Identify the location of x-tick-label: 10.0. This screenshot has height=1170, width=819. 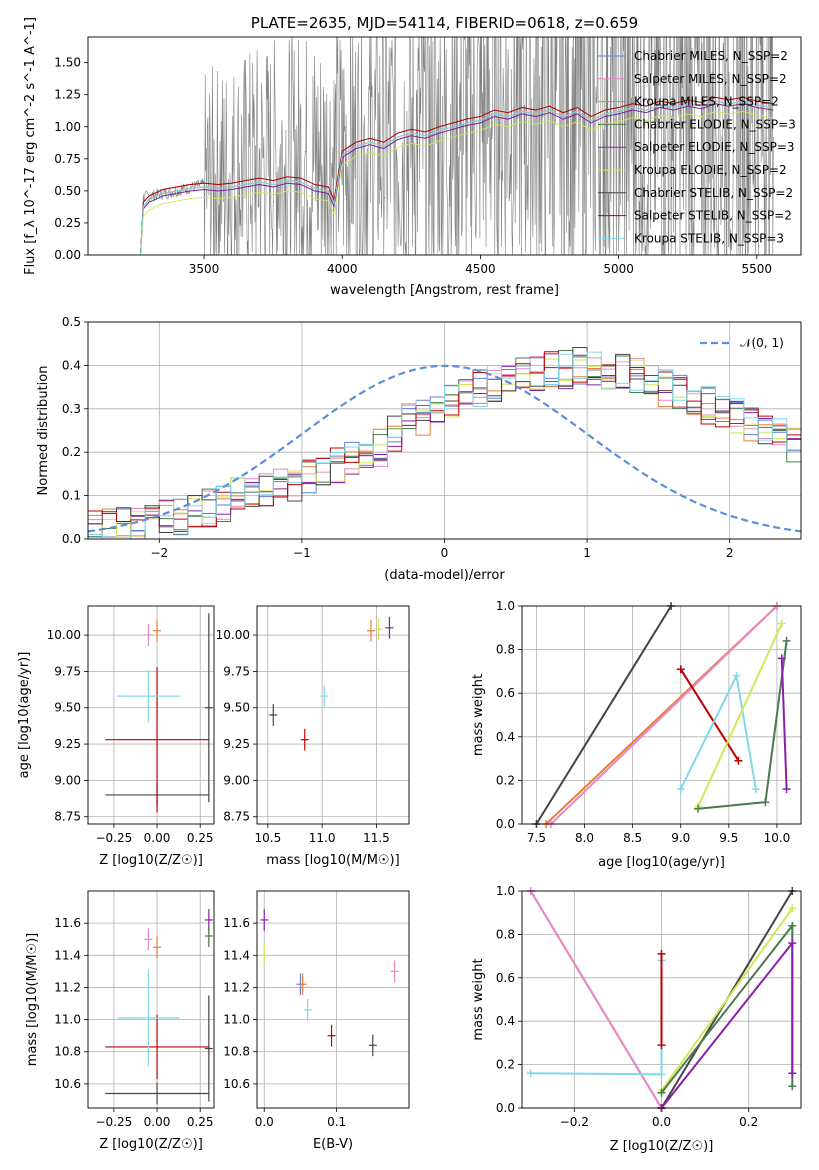
(777, 838).